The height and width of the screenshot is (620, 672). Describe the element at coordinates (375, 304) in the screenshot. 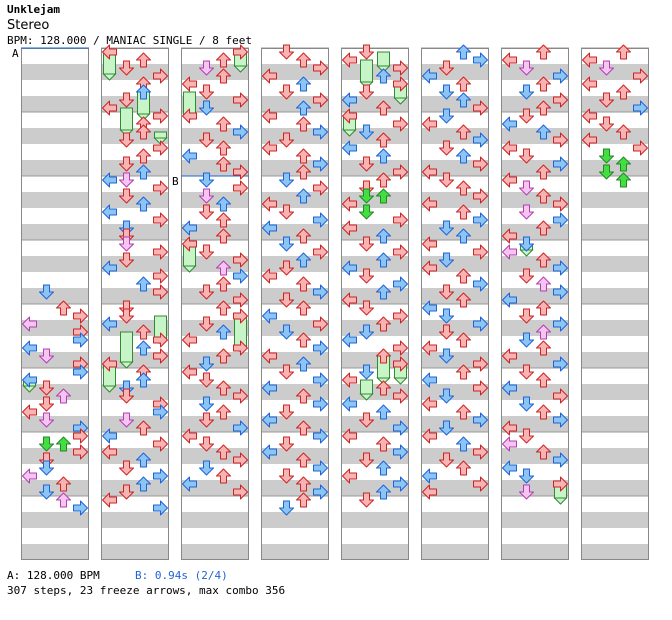

I see `column-5-frame` at that location.